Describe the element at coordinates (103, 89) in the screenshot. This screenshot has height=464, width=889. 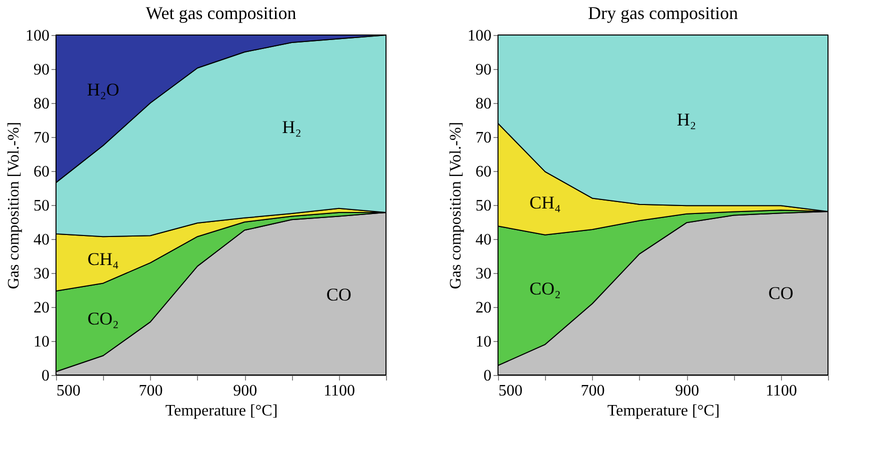
I see `series-label: H₂O` at that location.